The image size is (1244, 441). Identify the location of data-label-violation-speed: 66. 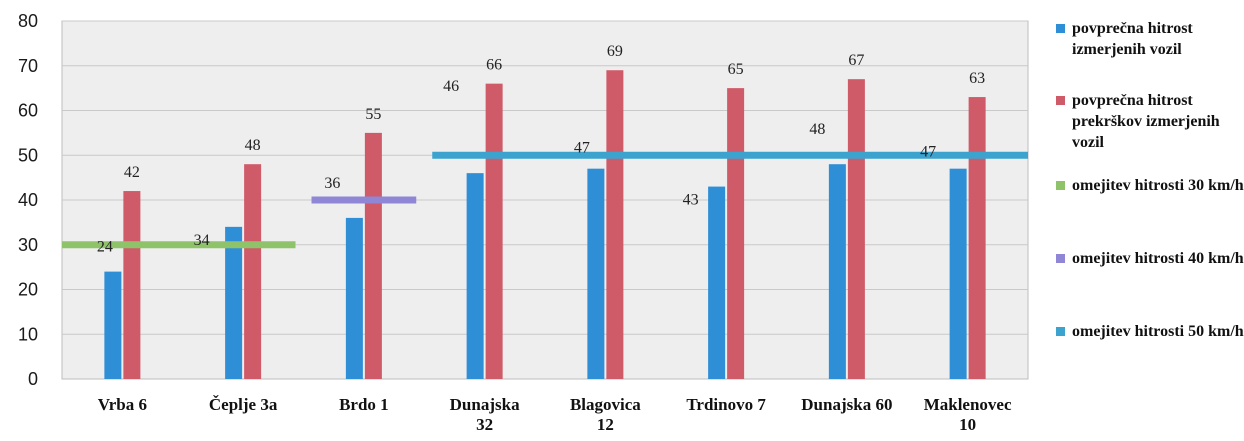
(494, 65).